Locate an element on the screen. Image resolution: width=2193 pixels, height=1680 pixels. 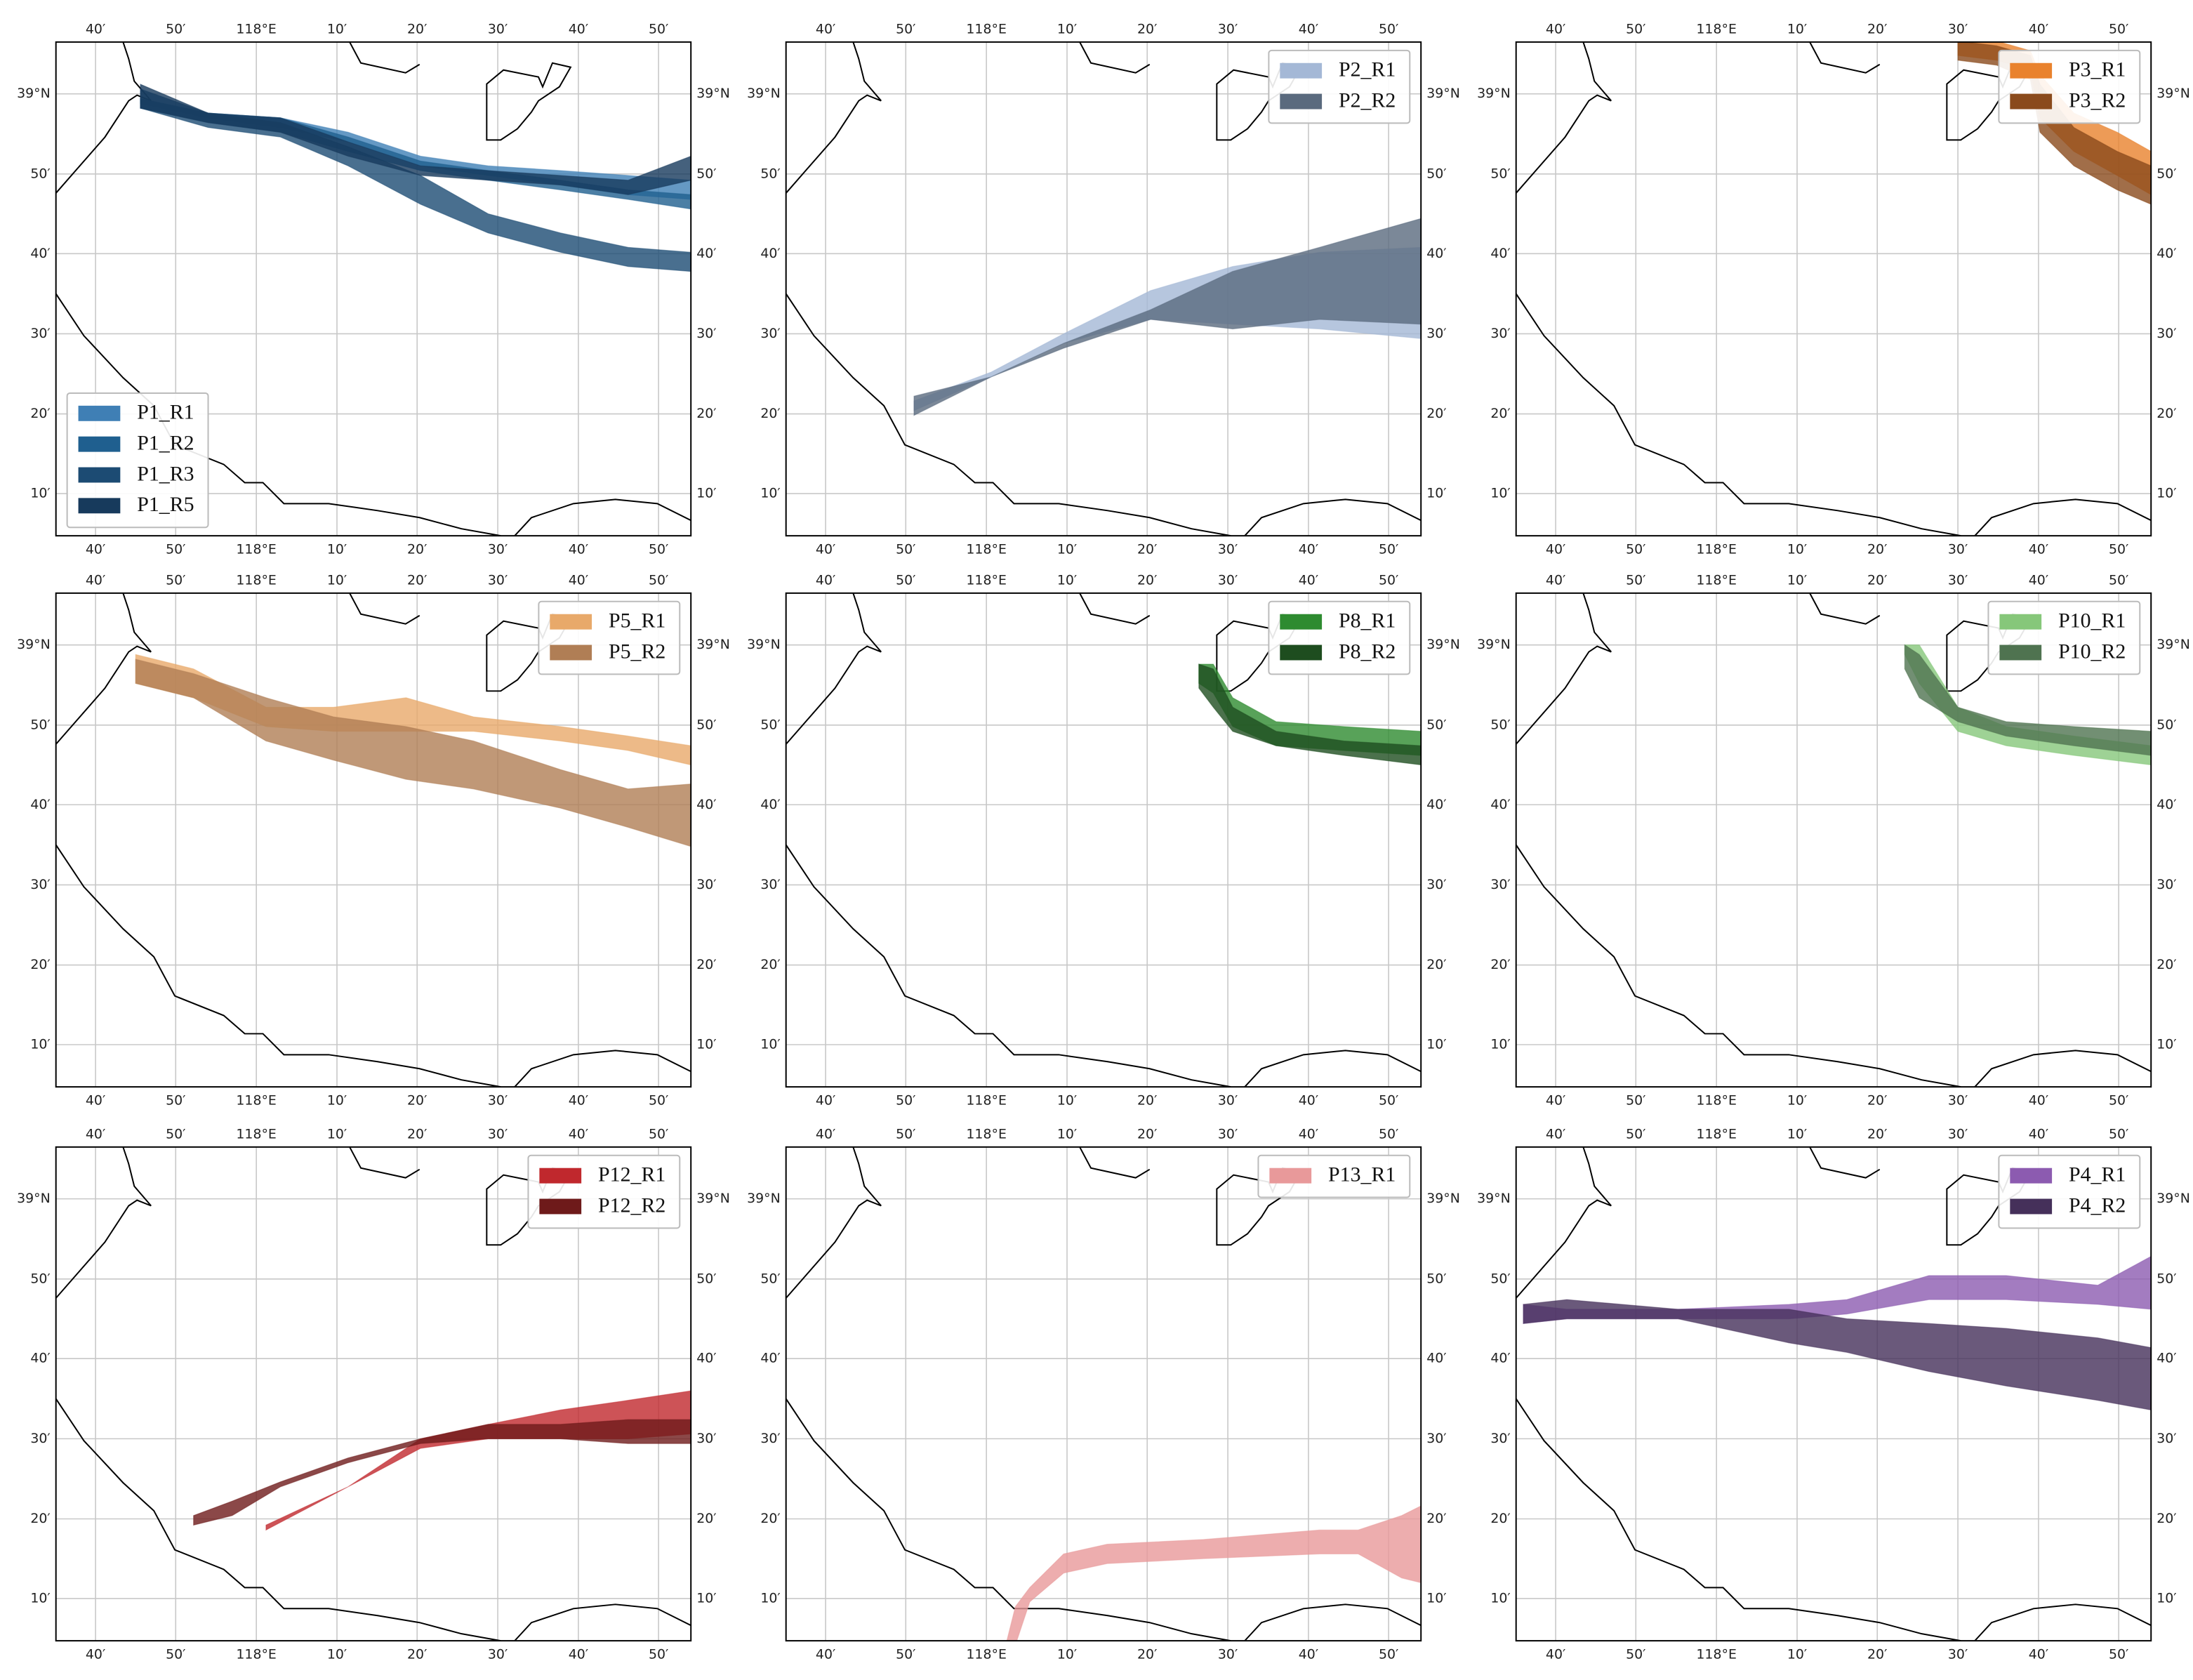
legend-label: P3_R1 is located at coordinates (2097, 69).